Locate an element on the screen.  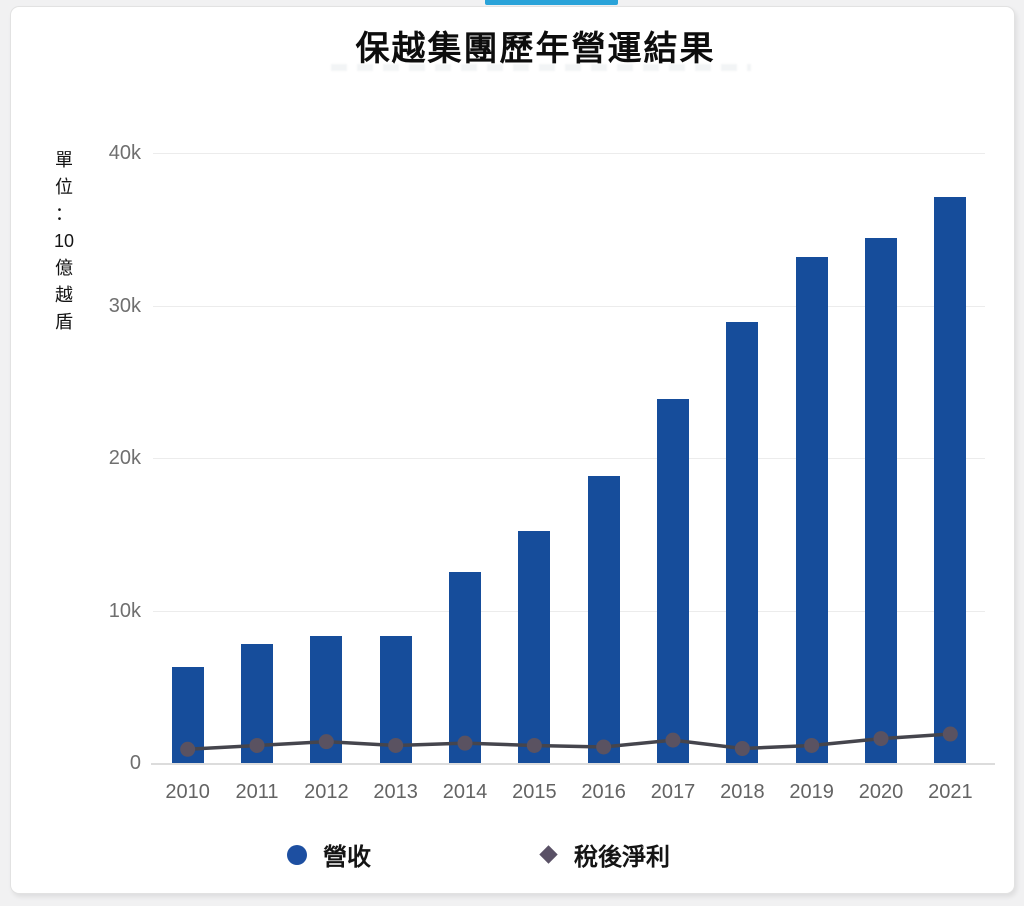
bar-2018 is located at coordinates (742, 542).